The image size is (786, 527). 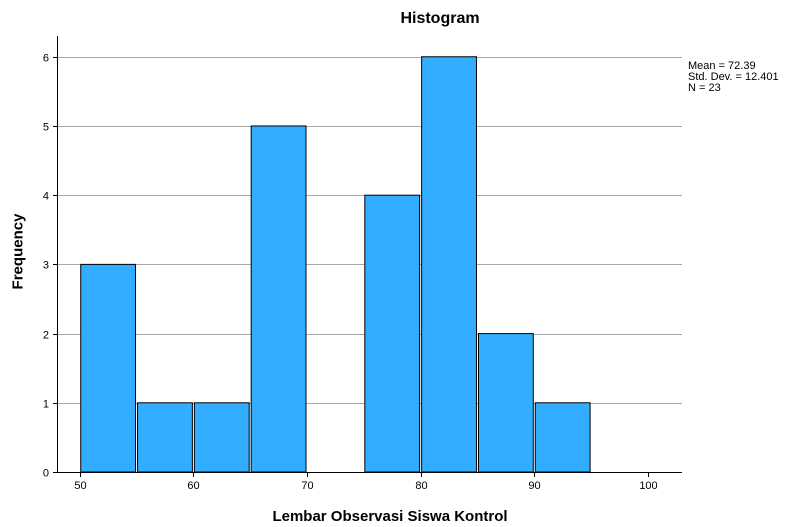 I want to click on x-tick-label: 90, so click(x=534, y=486).